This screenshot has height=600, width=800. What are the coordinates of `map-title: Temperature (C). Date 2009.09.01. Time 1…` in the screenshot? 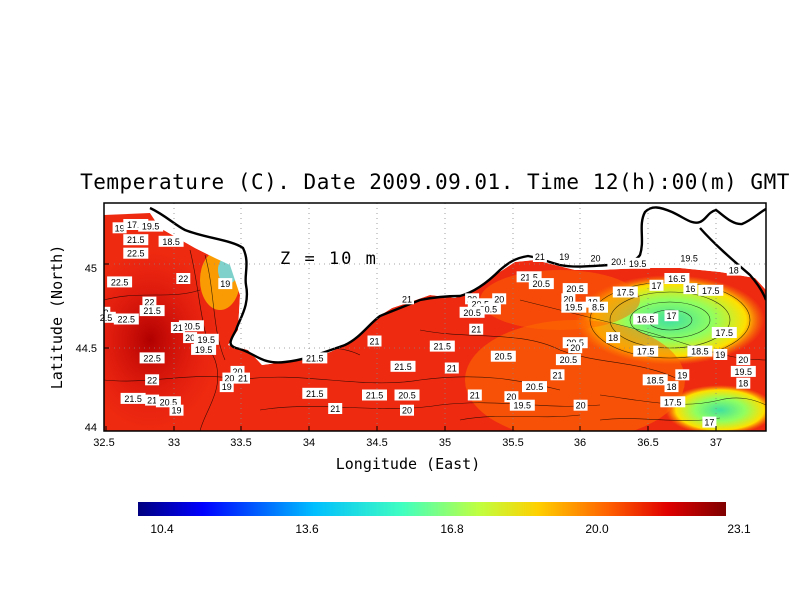 It's located at (435, 182).